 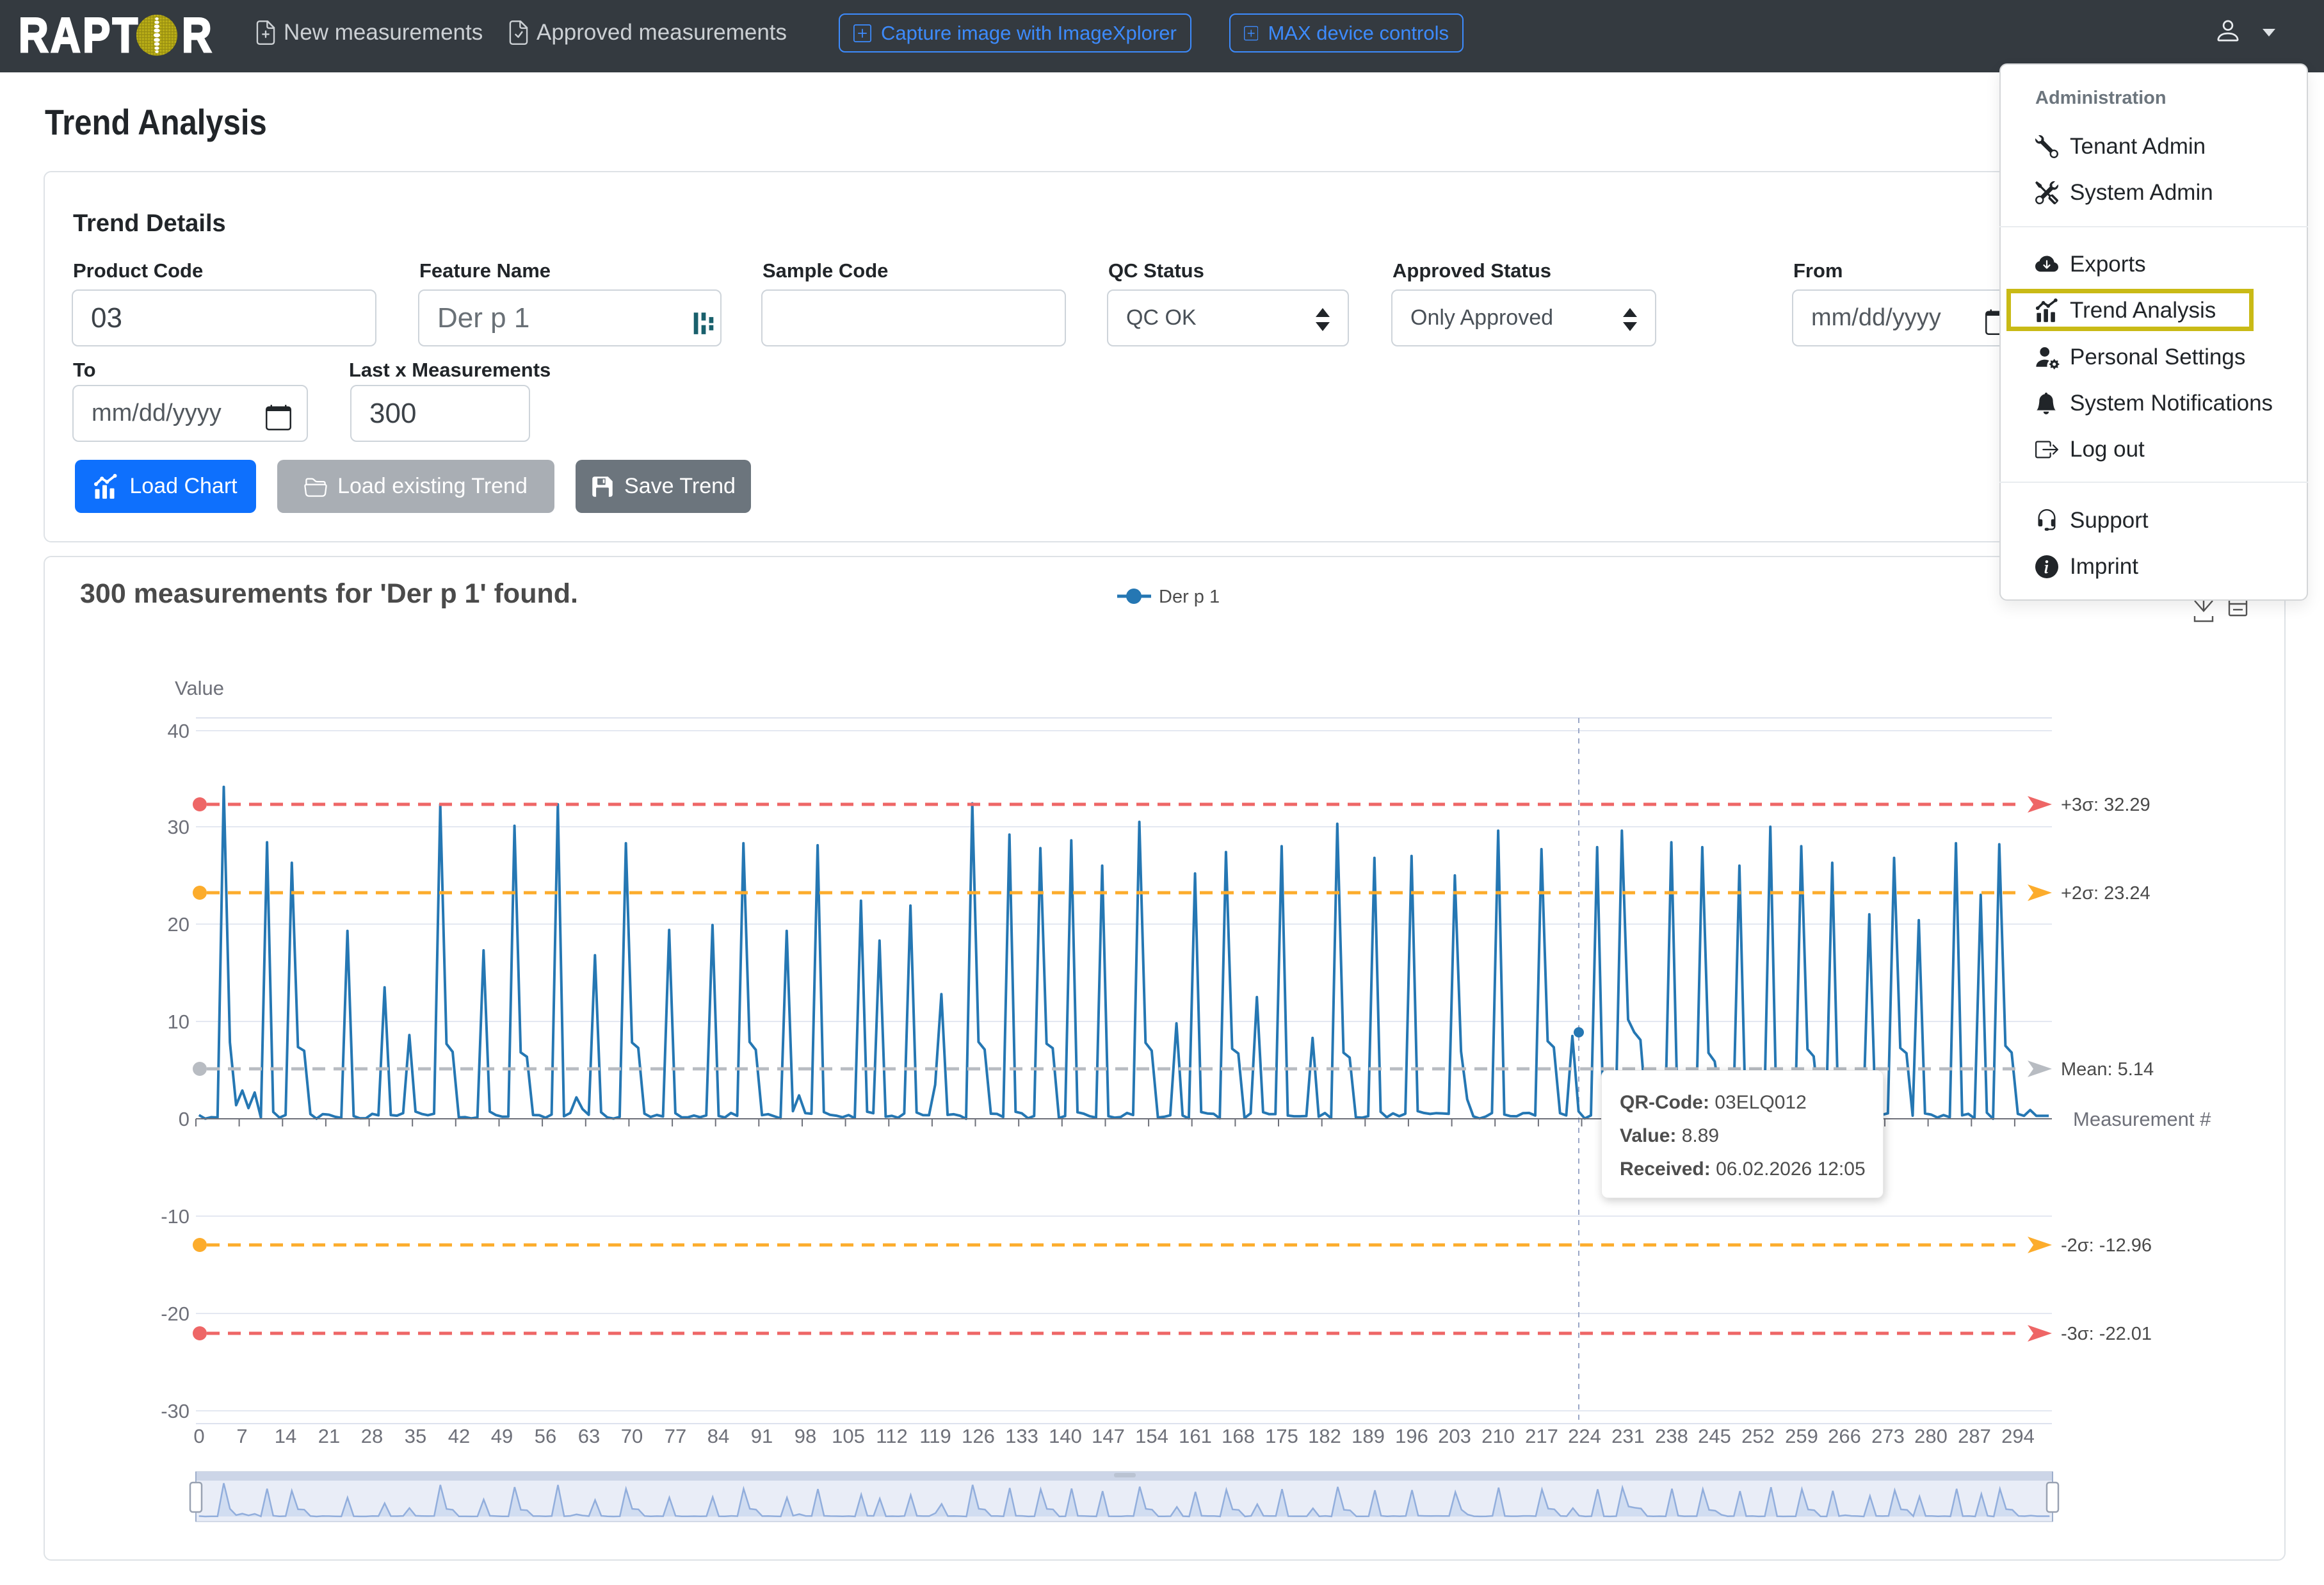 What do you see at coordinates (1108, 1436) in the screenshot?
I see `svg-text: 147` at bounding box center [1108, 1436].